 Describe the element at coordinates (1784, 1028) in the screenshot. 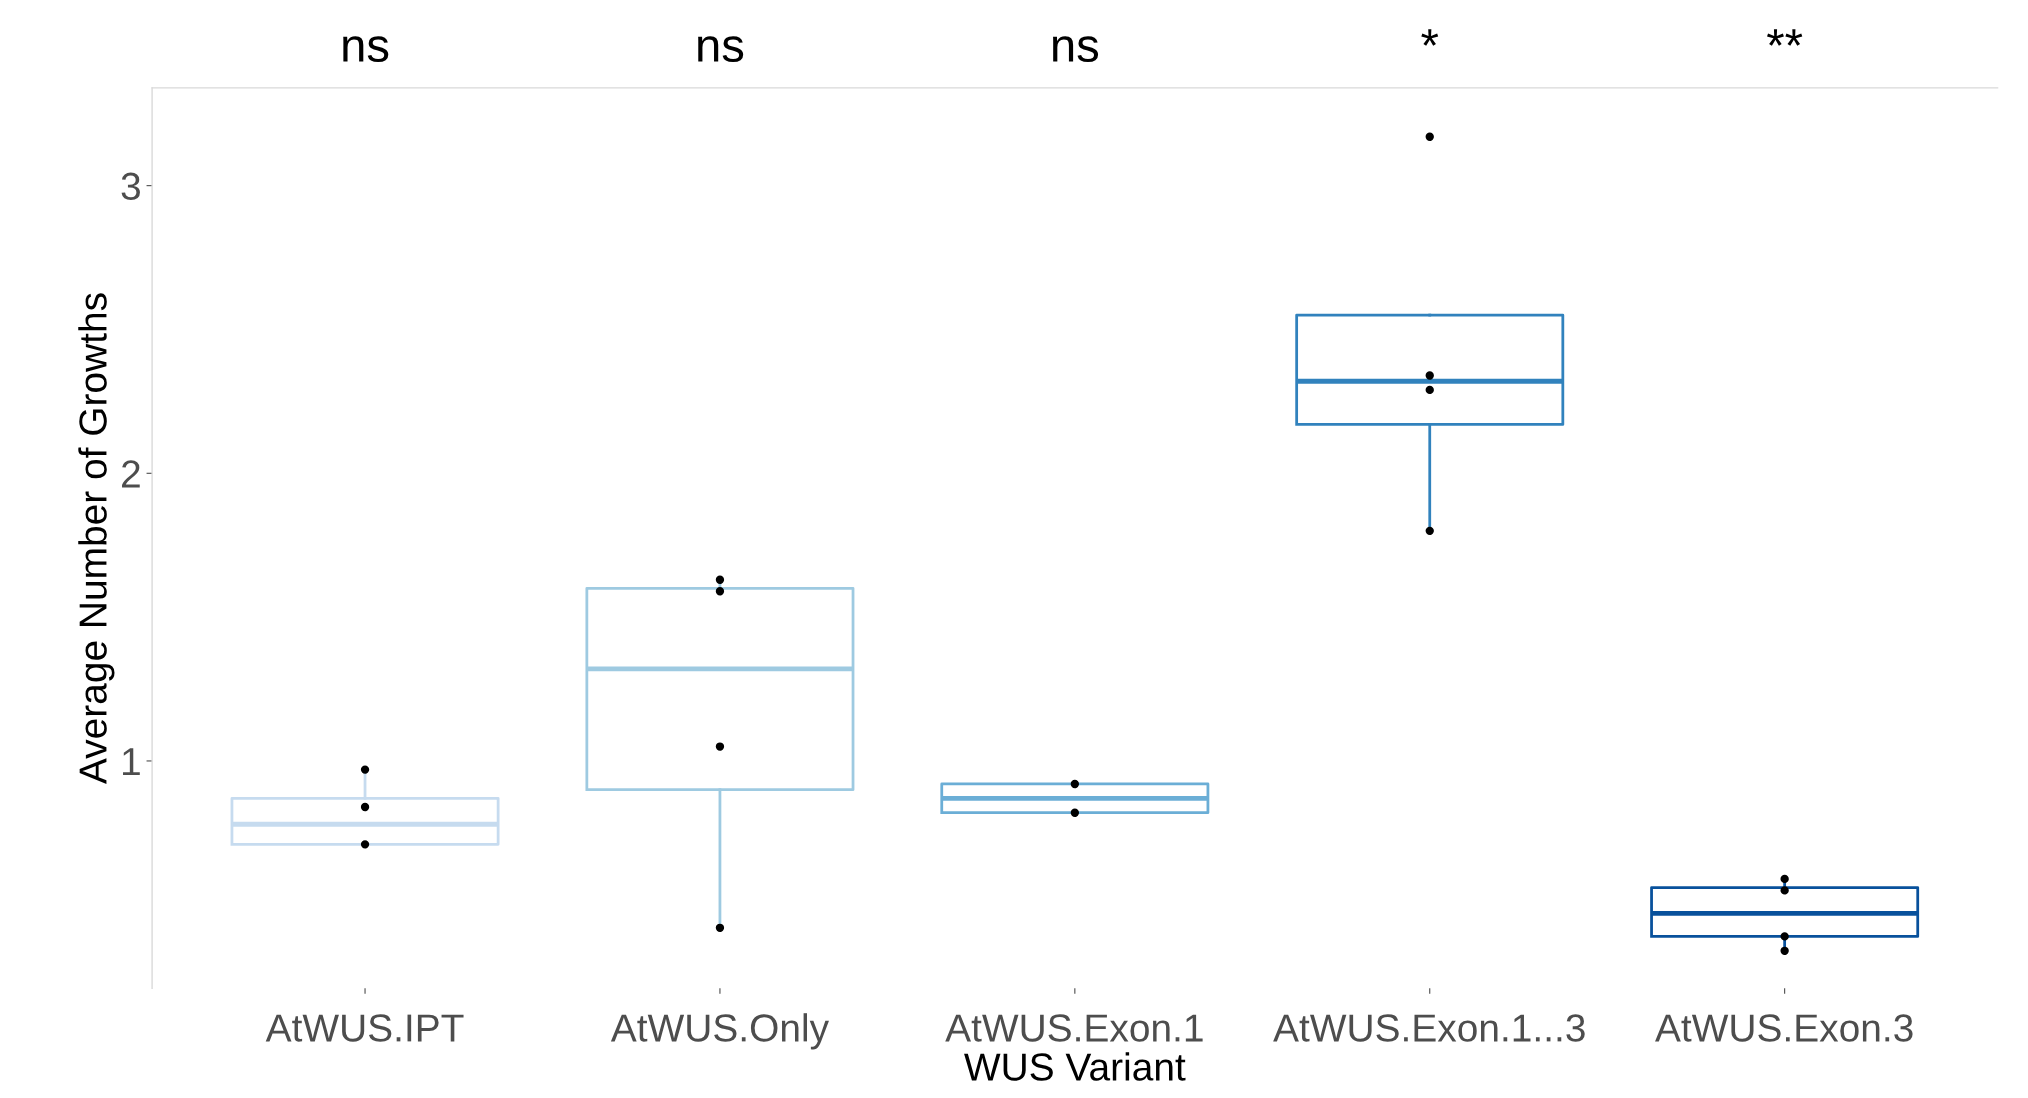

I see `x-tick-label: AtWUS.Exon.3` at that location.